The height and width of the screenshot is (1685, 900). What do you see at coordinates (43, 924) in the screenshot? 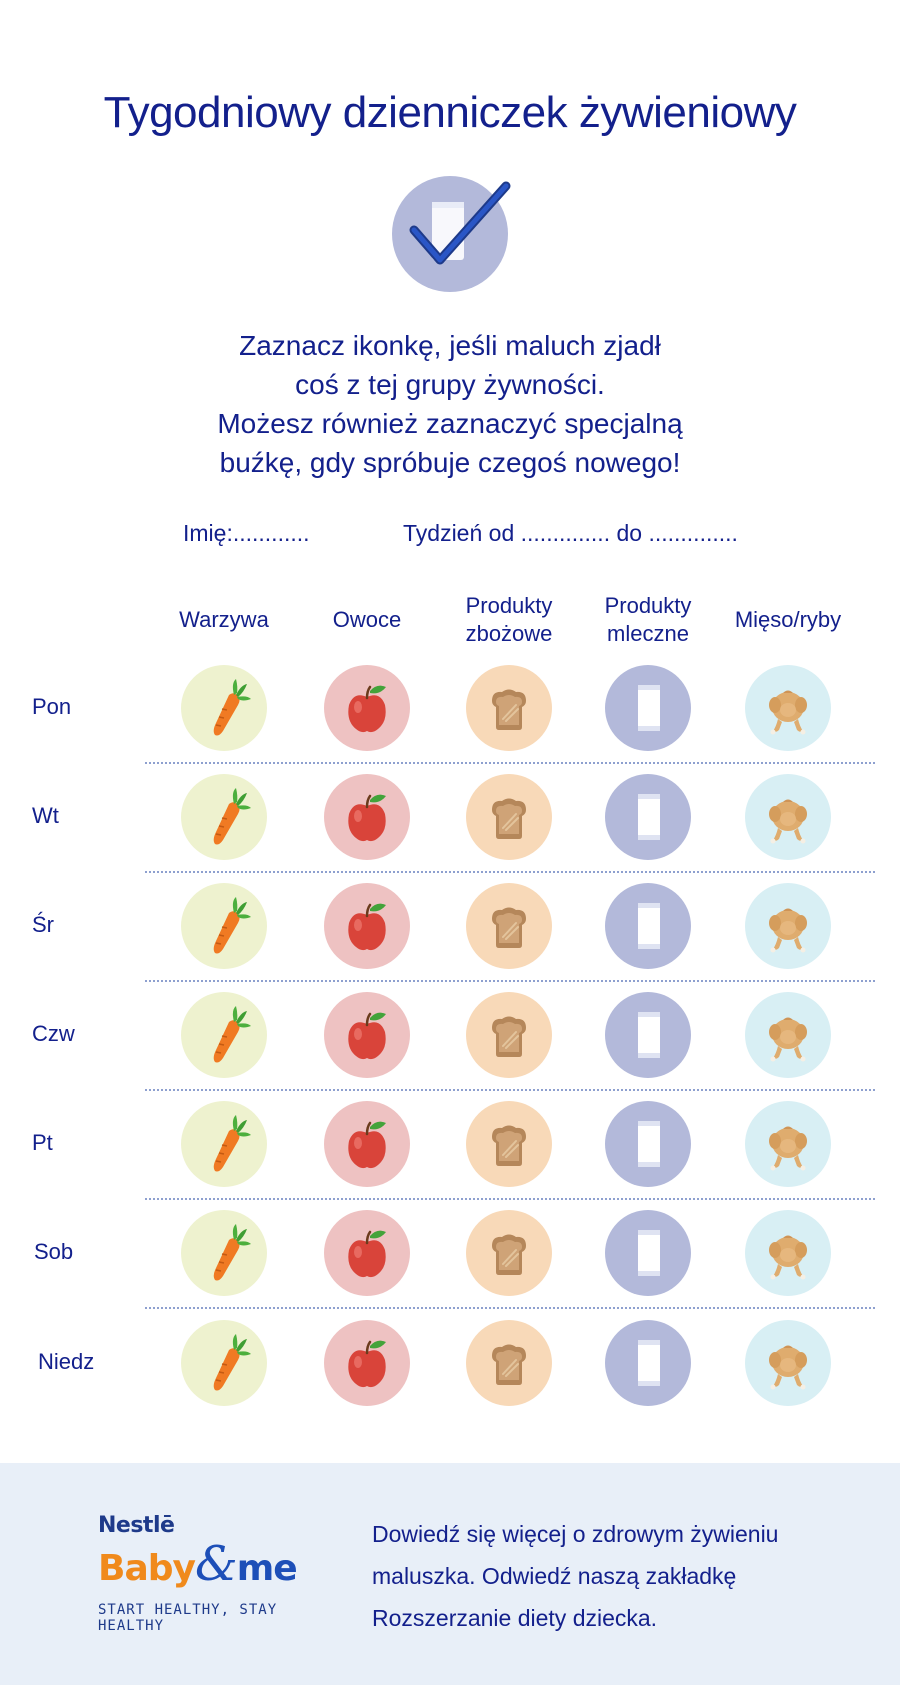
I see `day-label: Śr` at bounding box center [43, 924].